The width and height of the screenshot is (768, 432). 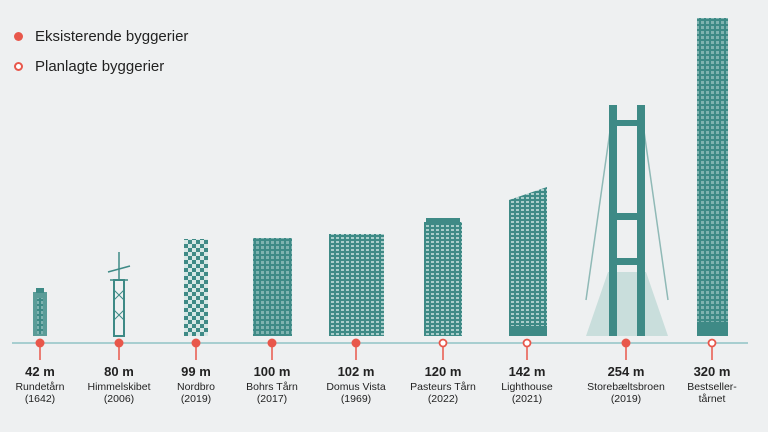 I want to click on building-label: 320 m Bestseller-tårnet, so click(x=712, y=384).